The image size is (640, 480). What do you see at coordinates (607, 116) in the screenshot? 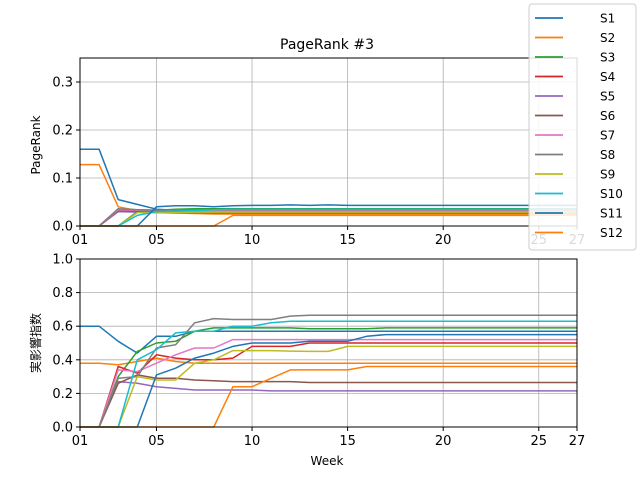
I see `legend-entry: S6` at bounding box center [607, 116].